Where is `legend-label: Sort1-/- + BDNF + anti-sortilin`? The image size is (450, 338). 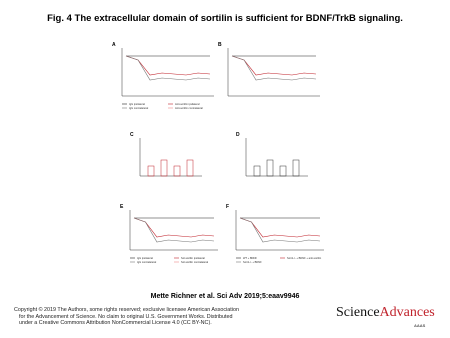 legend-label: Sort1-/- + BDNF + anti-sortilin is located at coordinates (304, 258).